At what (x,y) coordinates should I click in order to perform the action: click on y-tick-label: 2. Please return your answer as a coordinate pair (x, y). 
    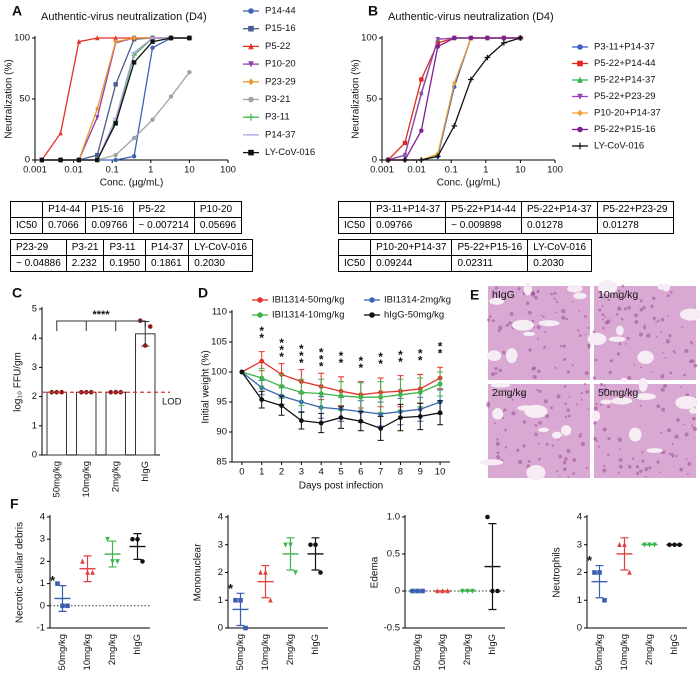
    Looking at the image, I should click on (42, 561).